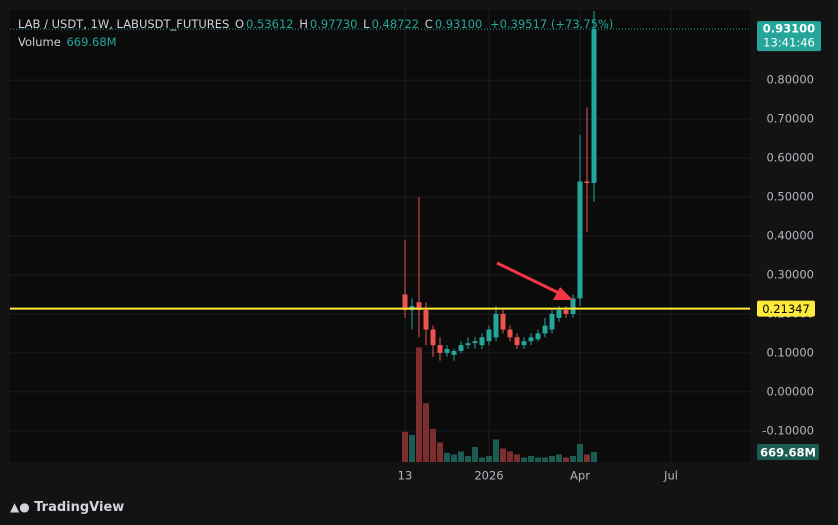 The height and width of the screenshot is (525, 838). I want to click on annotation-arrow, so click(534, 280).